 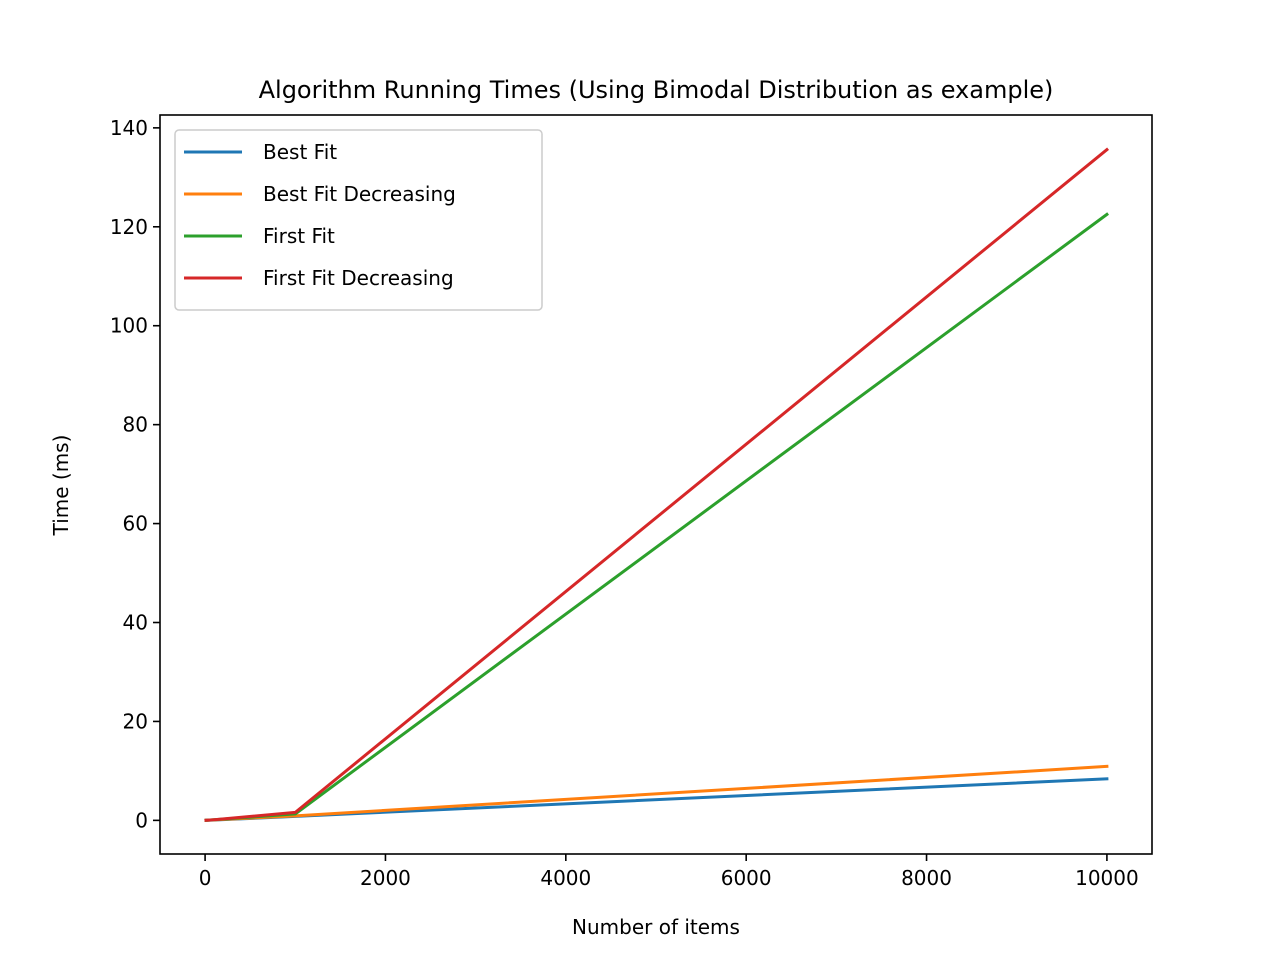 What do you see at coordinates (358, 278) in the screenshot?
I see `legend-label-first-fit-decreasing: First Fit Decreasing` at bounding box center [358, 278].